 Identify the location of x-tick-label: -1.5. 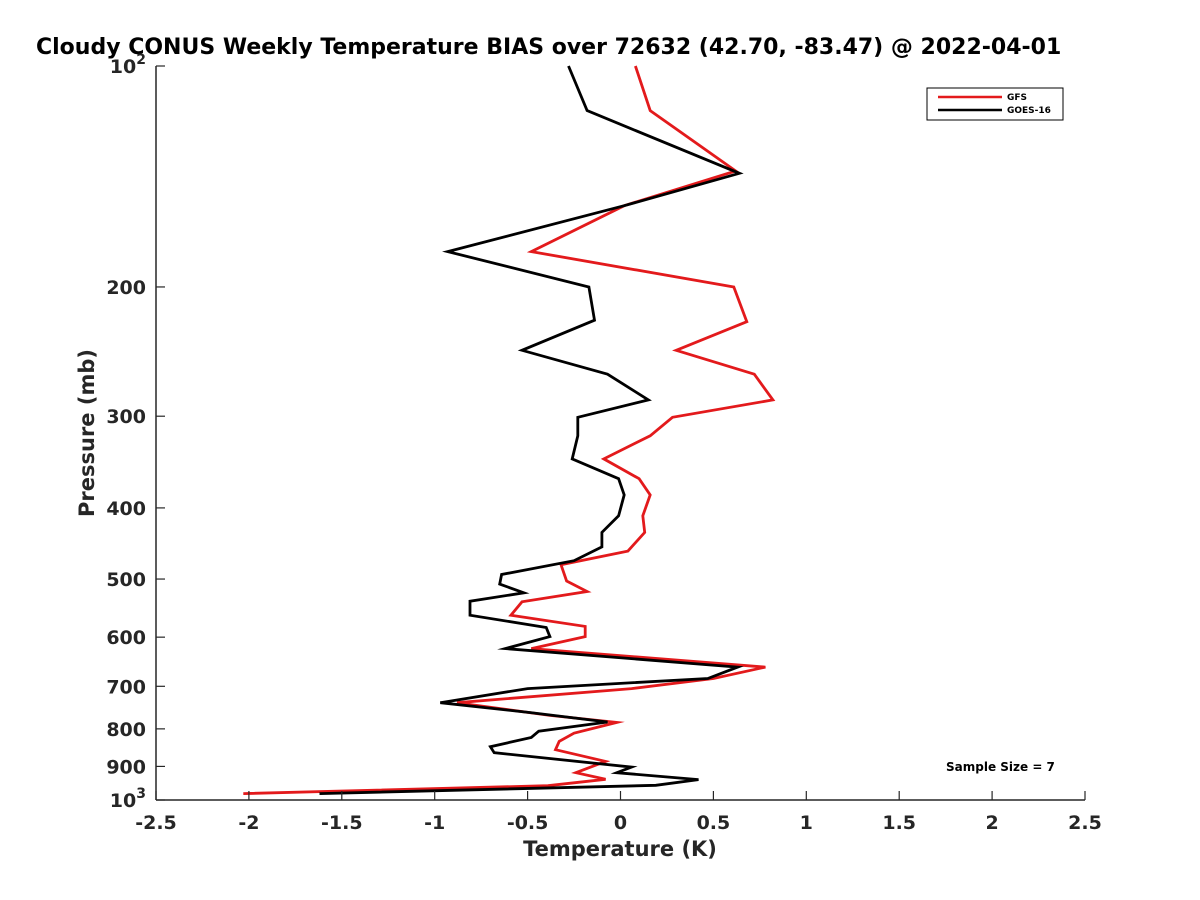
(342, 823).